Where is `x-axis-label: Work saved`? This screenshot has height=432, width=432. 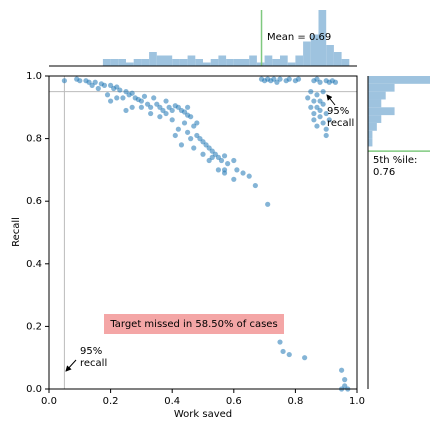 x-axis-label: Work saved is located at coordinates (203, 414).